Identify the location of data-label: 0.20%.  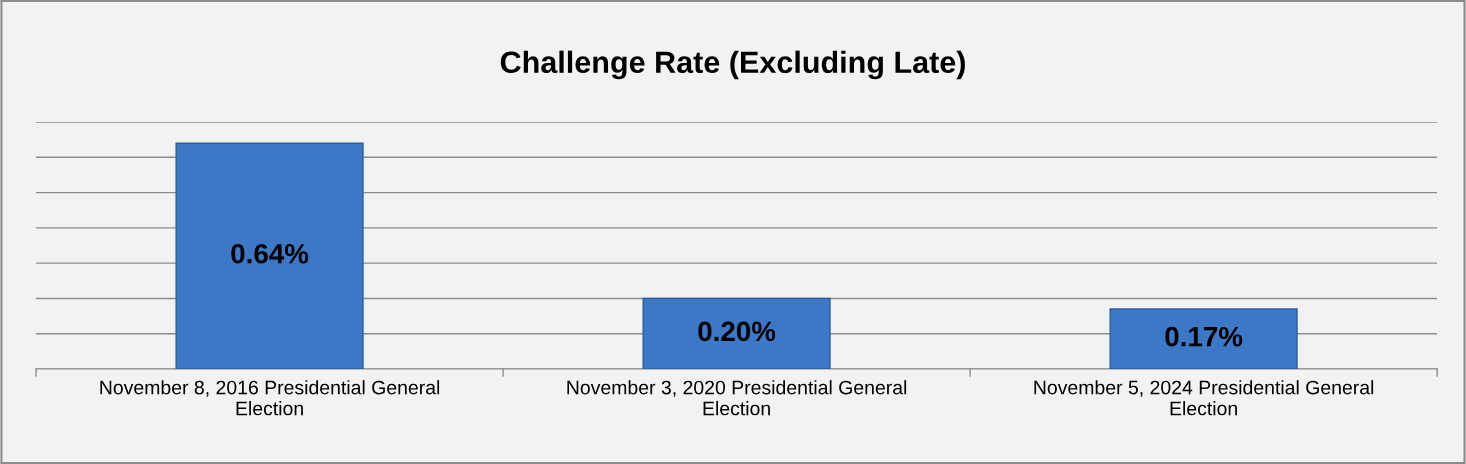
(737, 331).